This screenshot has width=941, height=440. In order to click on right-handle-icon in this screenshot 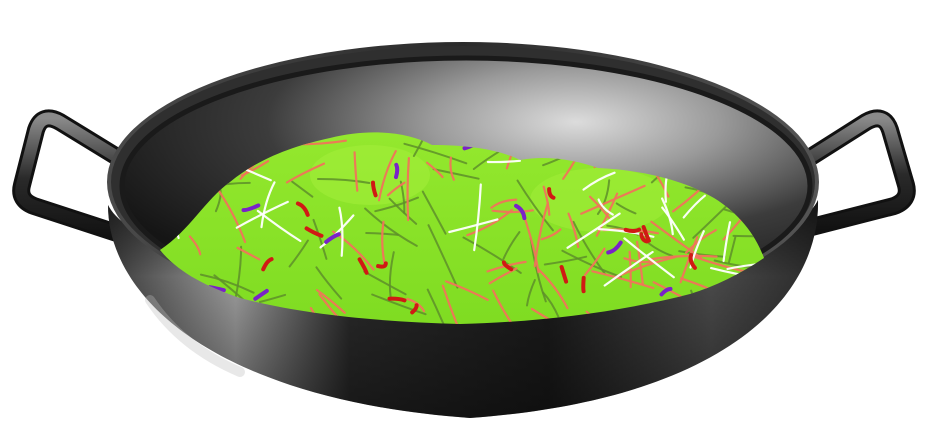, I will do `click(853, 174)`.